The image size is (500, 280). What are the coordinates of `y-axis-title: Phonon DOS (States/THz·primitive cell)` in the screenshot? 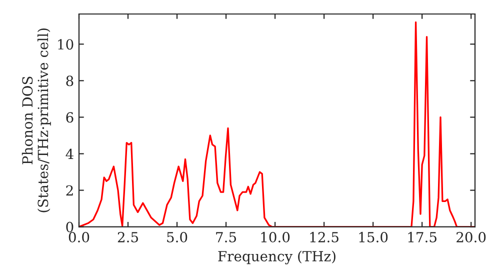 It's located at (36, 120).